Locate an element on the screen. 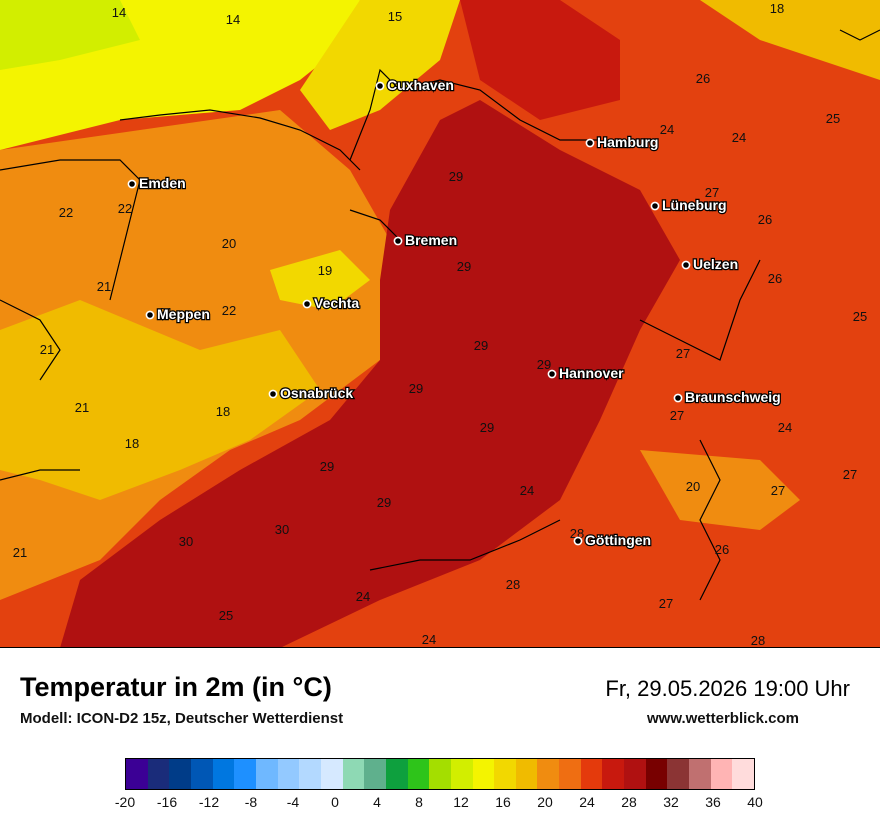 The image size is (880, 830). city-label: Braunschweig is located at coordinates (733, 397).